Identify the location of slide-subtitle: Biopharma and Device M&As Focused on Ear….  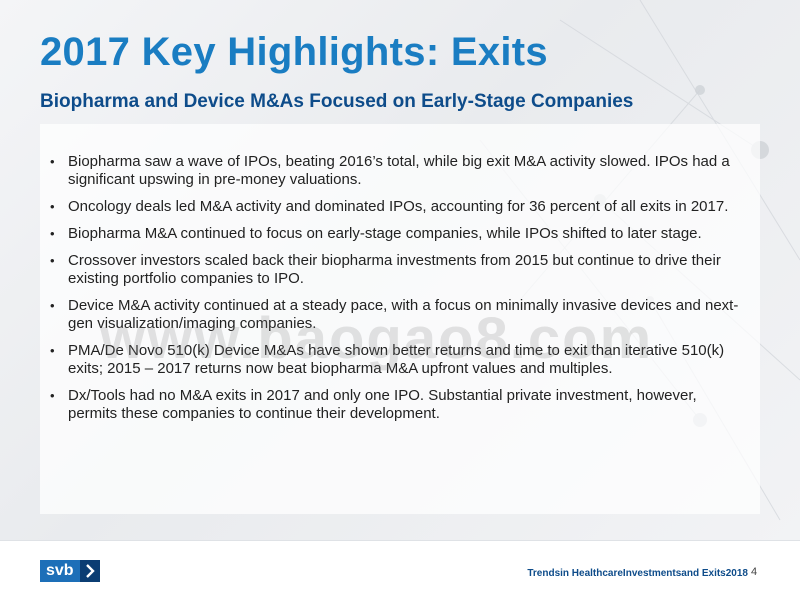
(337, 101).